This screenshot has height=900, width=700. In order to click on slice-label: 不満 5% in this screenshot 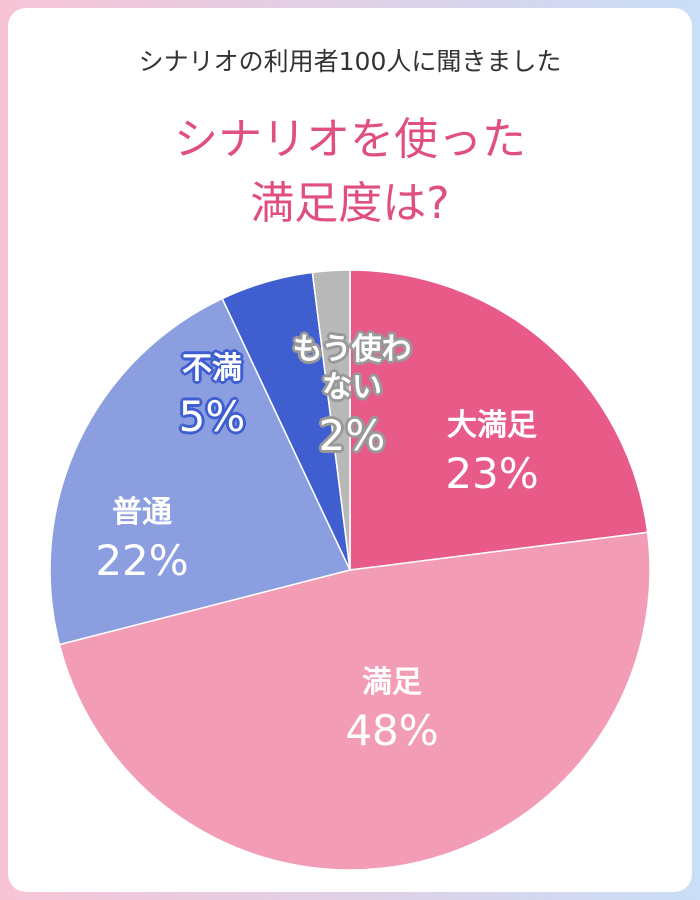, I will do `click(212, 398)`.